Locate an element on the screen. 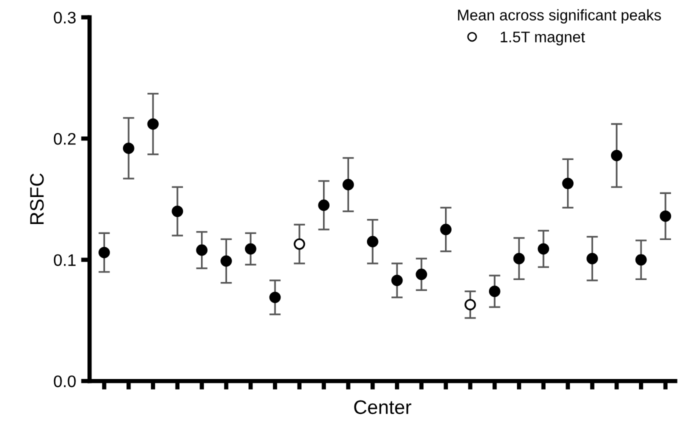 This screenshot has height=433, width=689. y-tick-label: 0.1 is located at coordinates (65, 260).